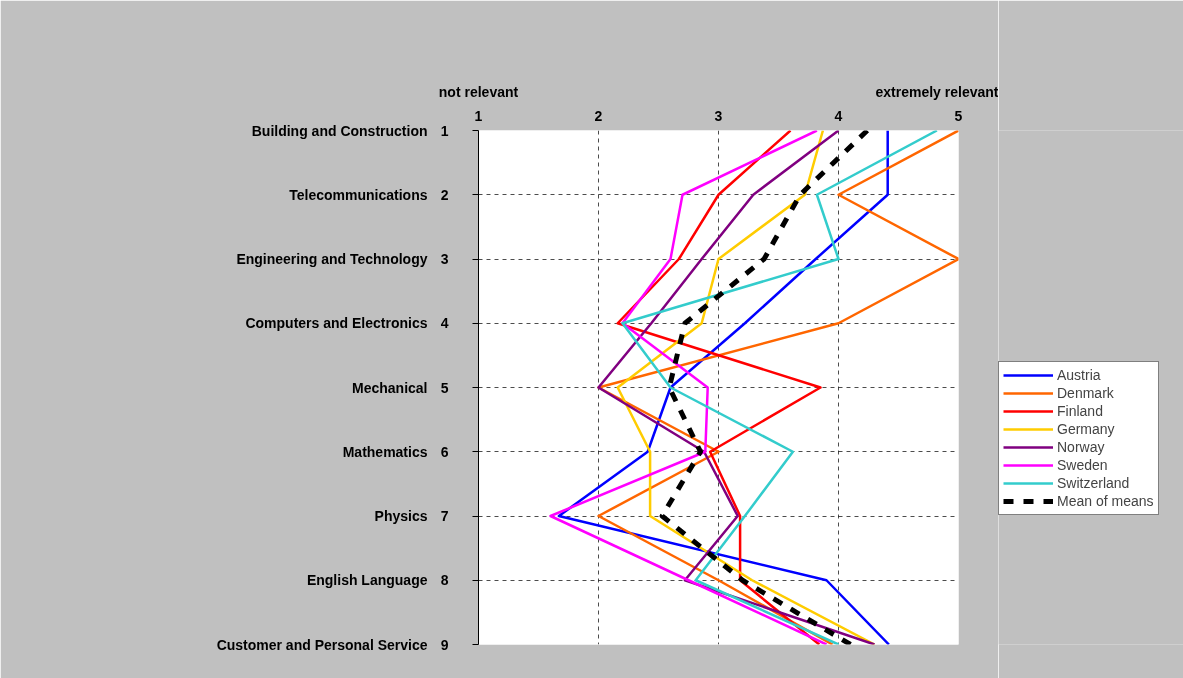 The height and width of the screenshot is (678, 1183). Describe the element at coordinates (401, 516) in the screenshot. I see `y-tick-label: Physics` at that location.